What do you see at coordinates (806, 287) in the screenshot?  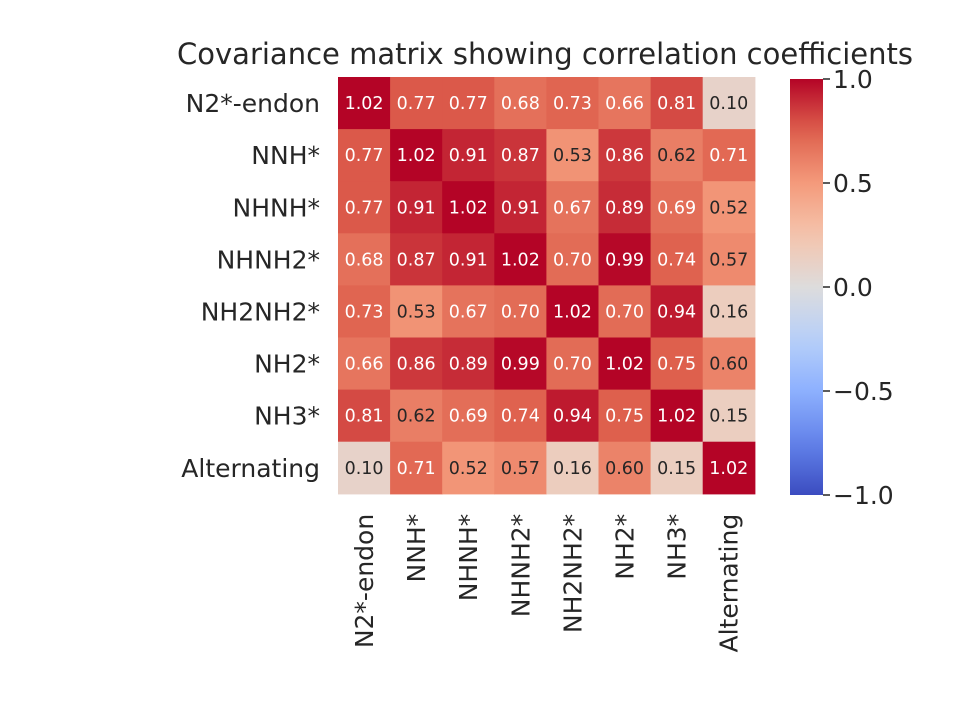 I see `colorbar-gradient` at bounding box center [806, 287].